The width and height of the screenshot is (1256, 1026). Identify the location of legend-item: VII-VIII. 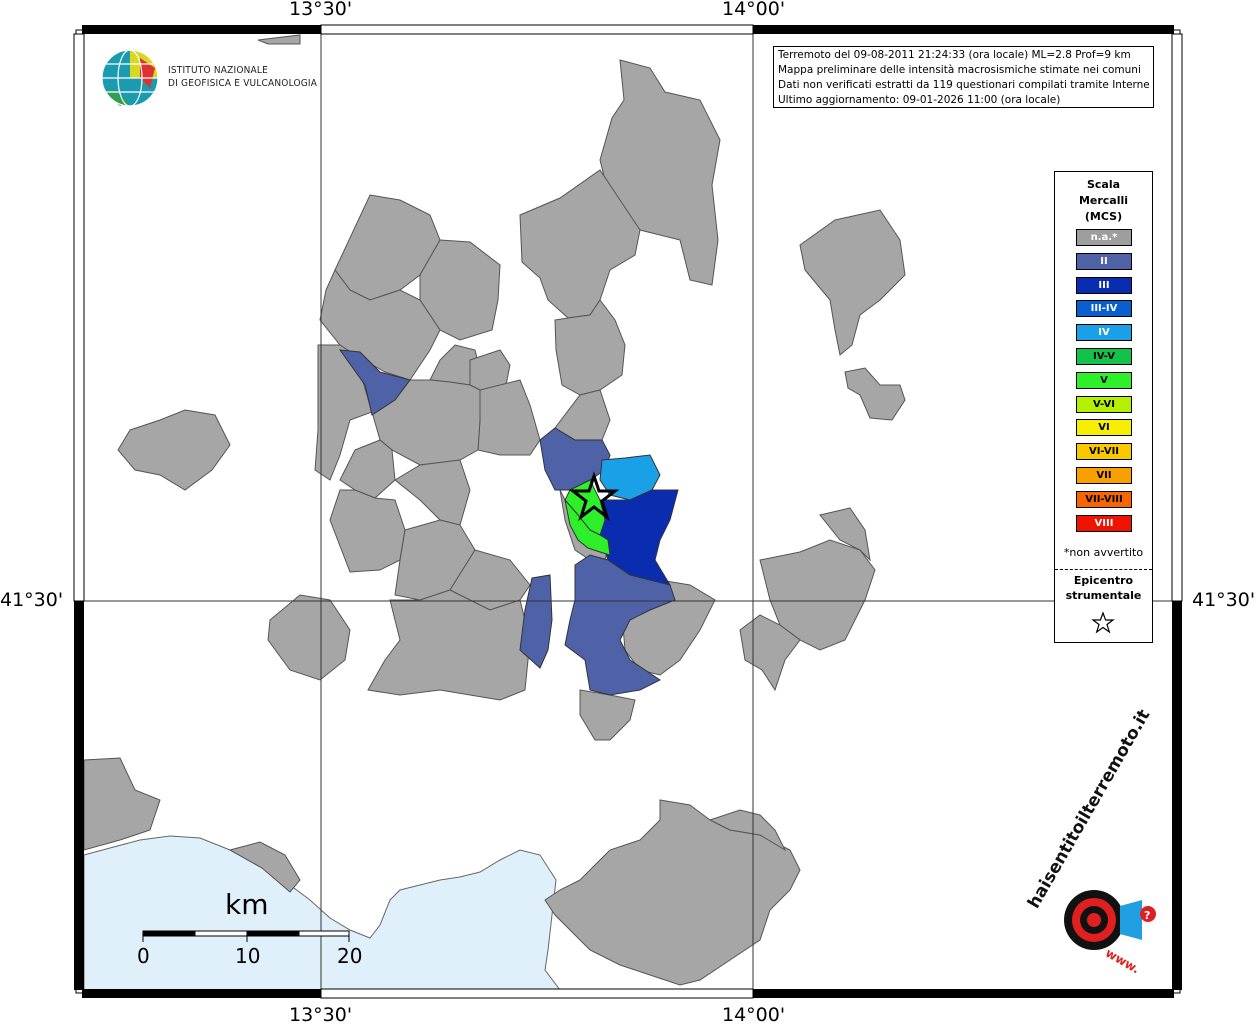
(1104, 499).